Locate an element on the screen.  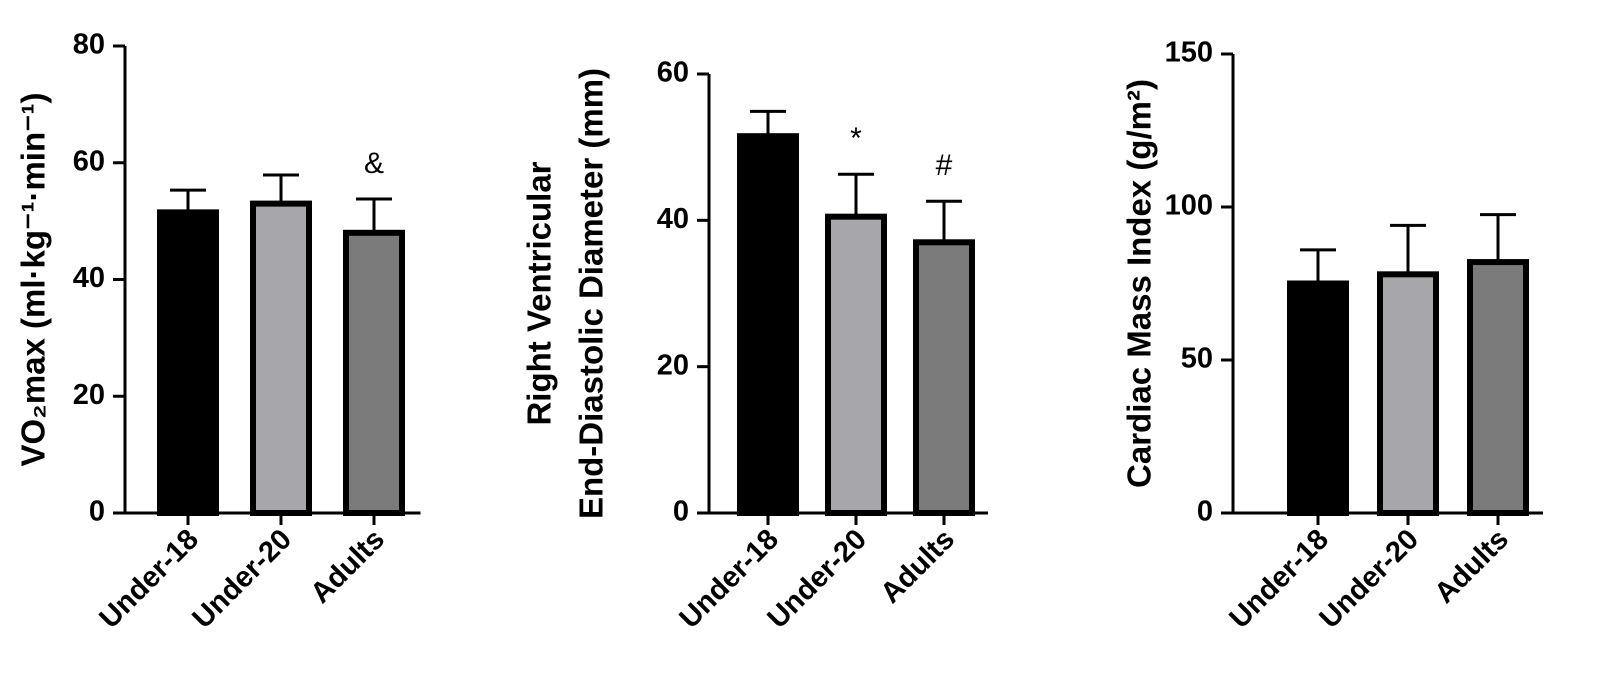
y-tick-label: 50 is located at coordinates (1197, 359).